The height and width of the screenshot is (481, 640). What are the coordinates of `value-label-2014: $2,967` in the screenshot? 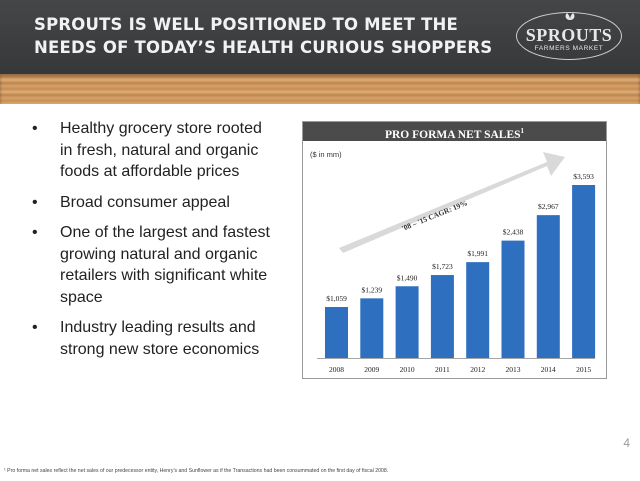 It's located at (548, 206).